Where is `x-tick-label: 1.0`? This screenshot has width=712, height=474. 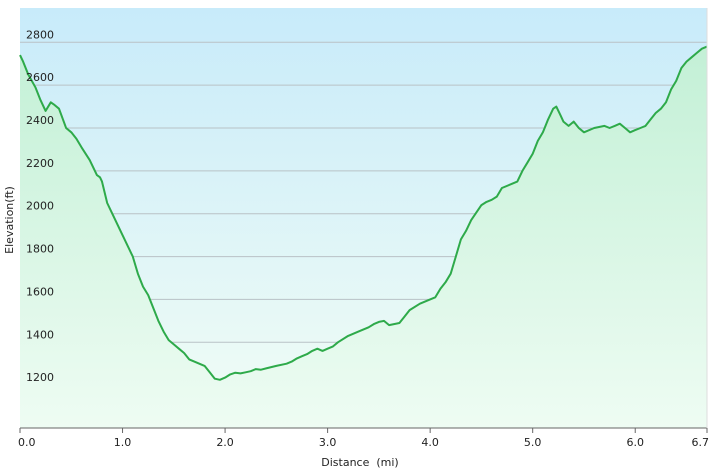
x-tick-label: 1.0 is located at coordinates (123, 442).